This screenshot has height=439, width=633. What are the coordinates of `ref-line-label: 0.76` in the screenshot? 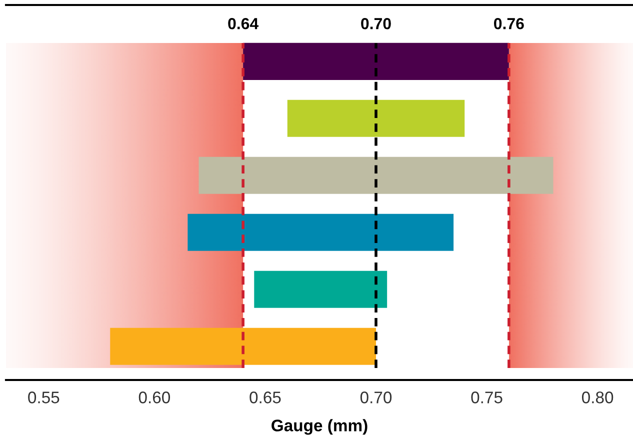 It's located at (509, 24).